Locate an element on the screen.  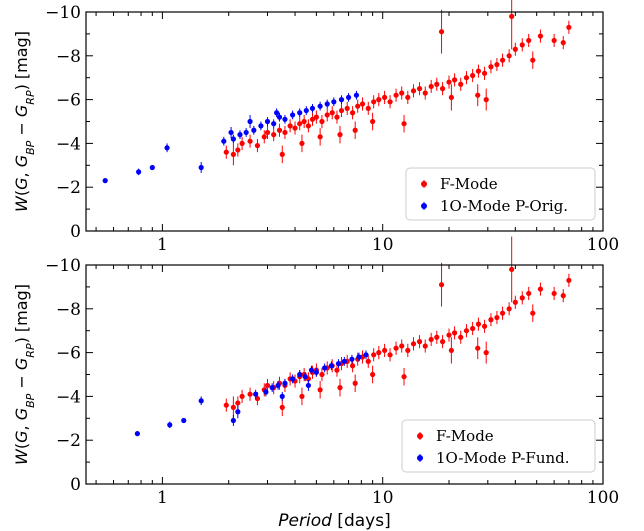
legend-label: 1O-Mode P-Fund. is located at coordinates (503, 458).